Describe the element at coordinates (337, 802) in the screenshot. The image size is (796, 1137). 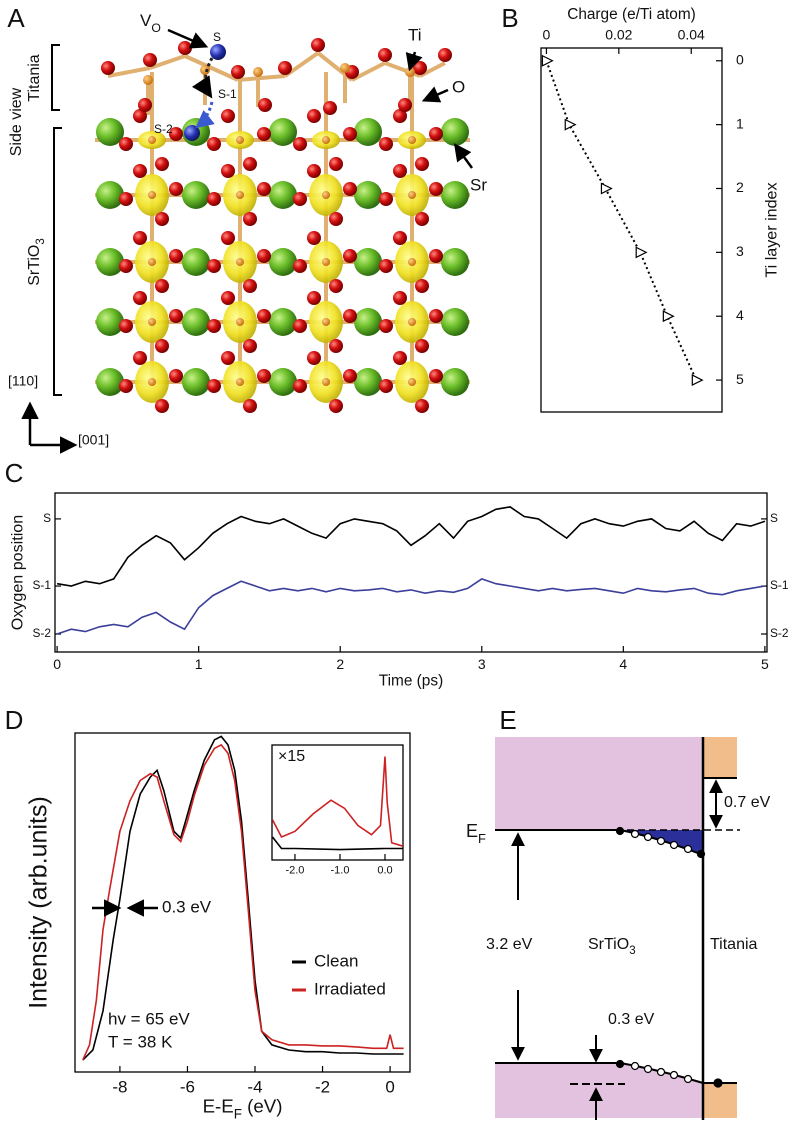
I see `plot-frame` at that location.